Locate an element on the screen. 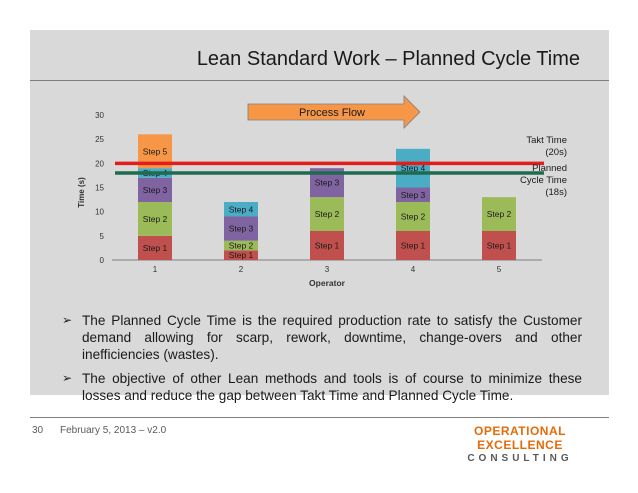  x-axis-label: Operator is located at coordinates (327, 283).